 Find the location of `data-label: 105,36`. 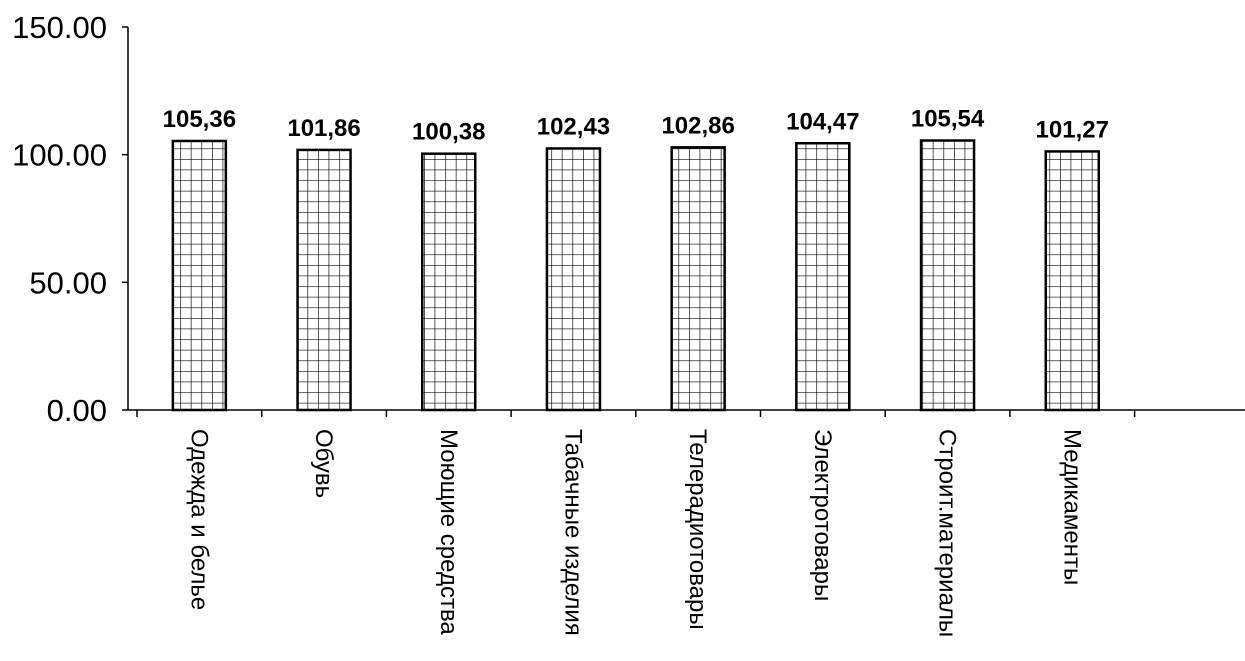

data-label: 105,36 is located at coordinates (199, 119).